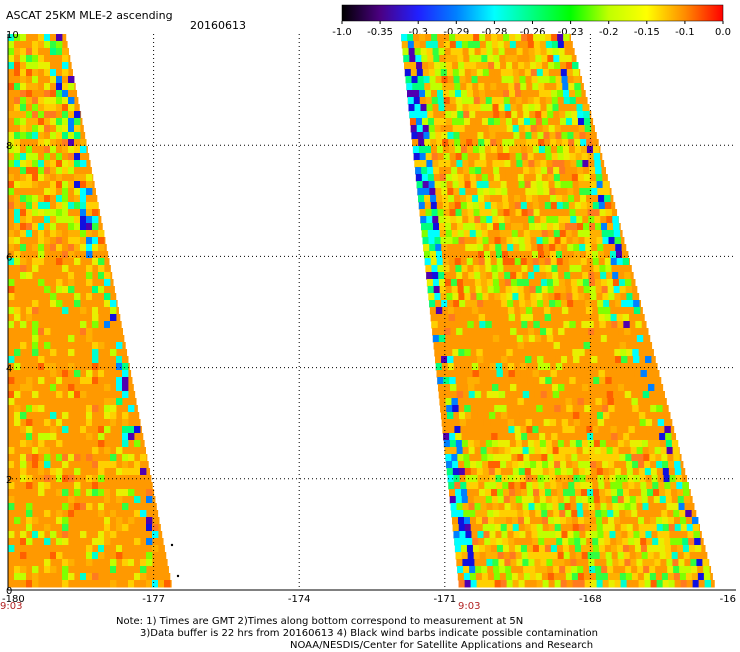  Describe the element at coordinates (178, 576) in the screenshot. I see `contamination-dot` at that location.